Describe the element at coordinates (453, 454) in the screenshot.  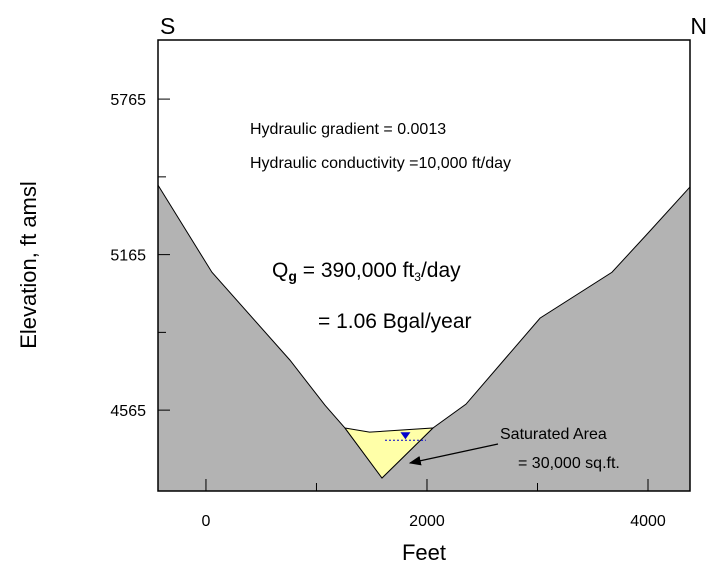
I see `arrow` at that location.